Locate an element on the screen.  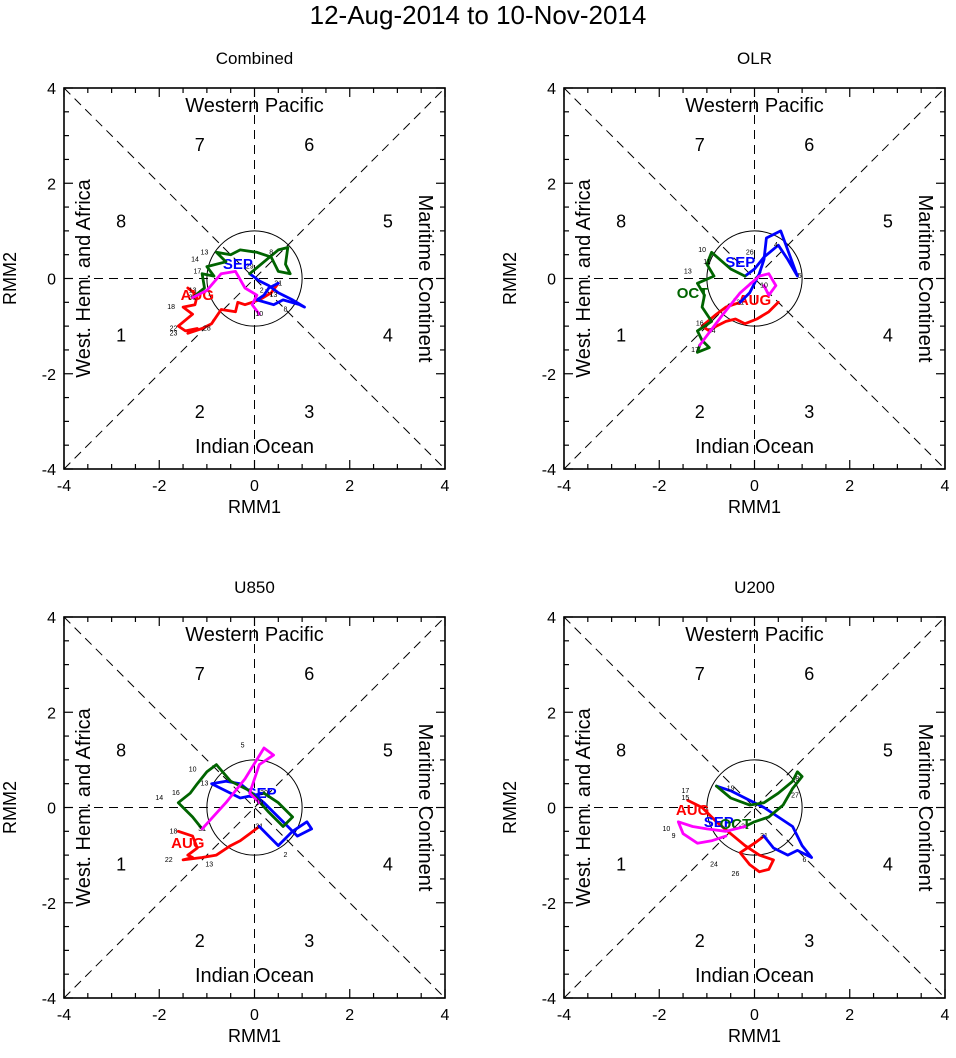
track-oct is located at coordinates (721, 302).